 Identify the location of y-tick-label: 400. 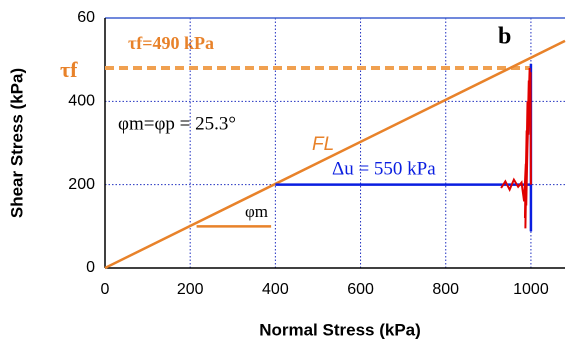
(81, 101).